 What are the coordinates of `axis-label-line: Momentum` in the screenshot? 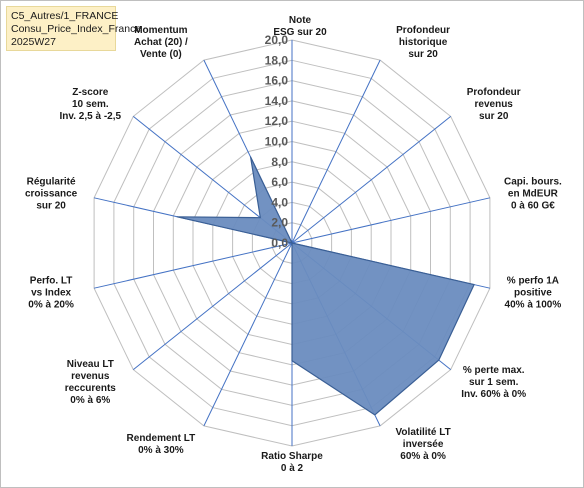 It's located at (160, 30).